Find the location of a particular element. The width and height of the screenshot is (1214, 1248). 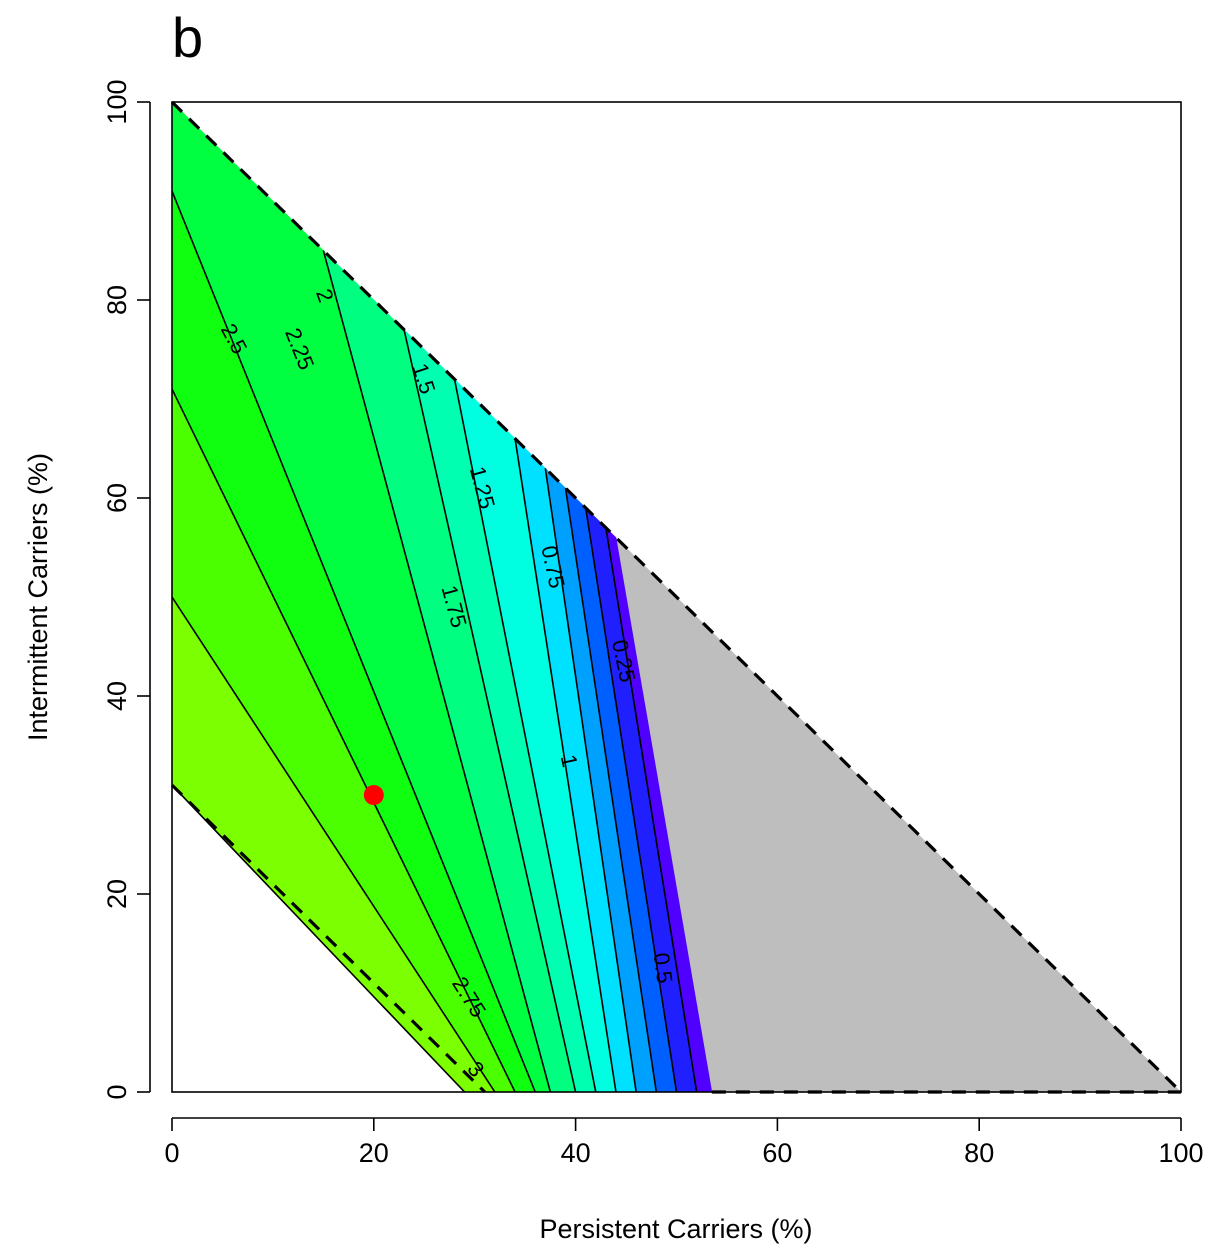

contour-label: 0.5 is located at coordinates (663, 968).